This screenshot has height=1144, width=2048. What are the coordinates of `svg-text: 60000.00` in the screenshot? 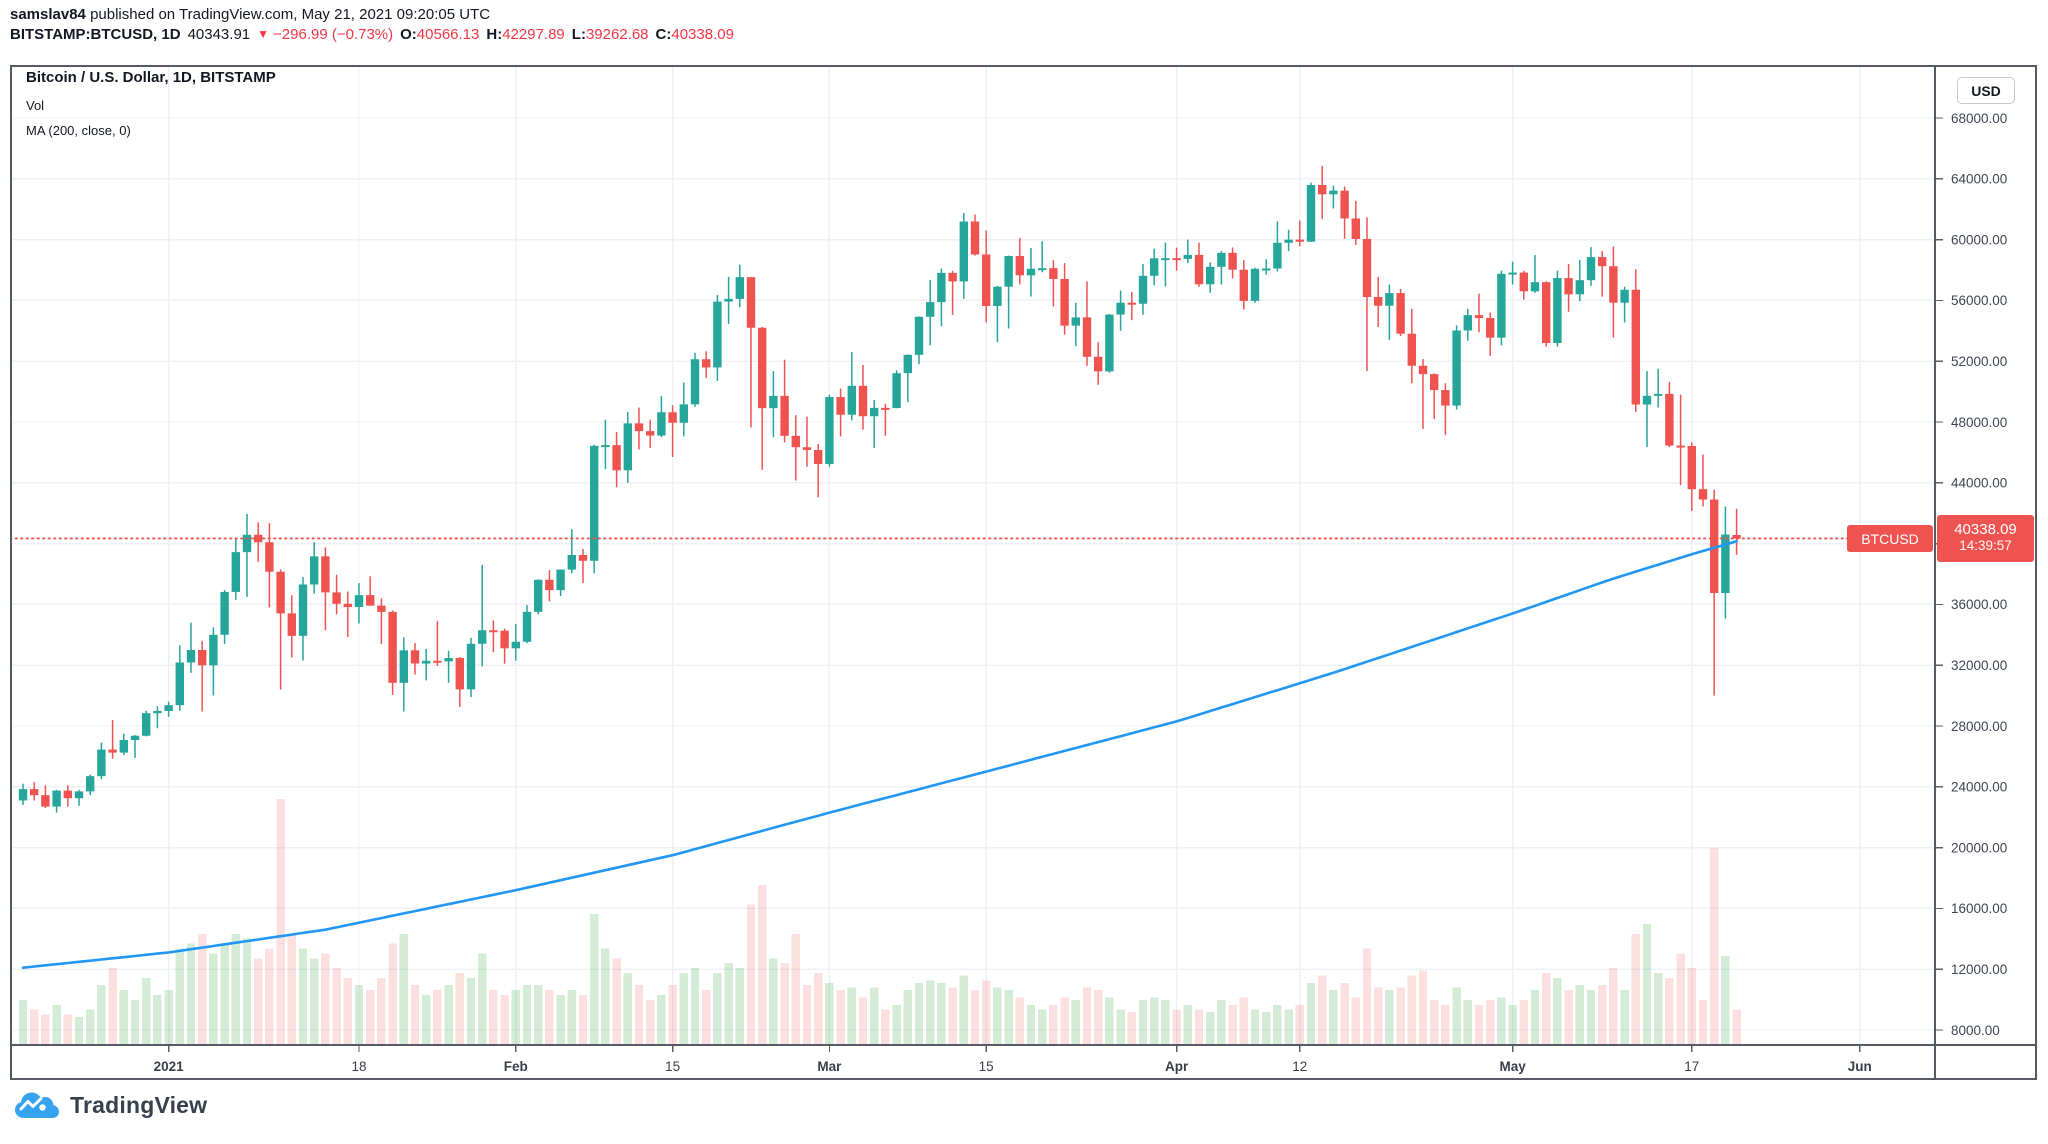 It's located at (1979, 239).